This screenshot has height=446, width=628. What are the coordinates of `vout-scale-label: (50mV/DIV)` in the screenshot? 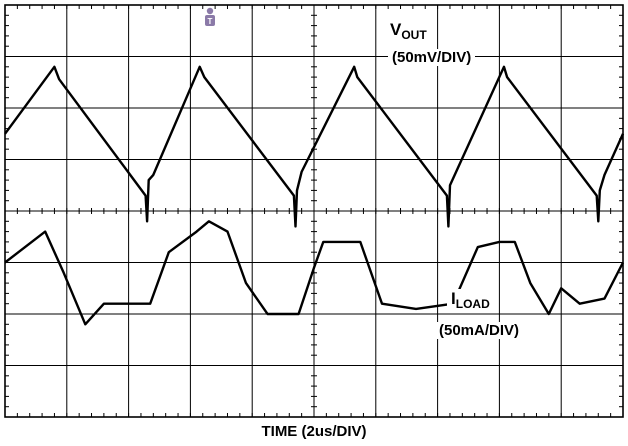 It's located at (432, 57).